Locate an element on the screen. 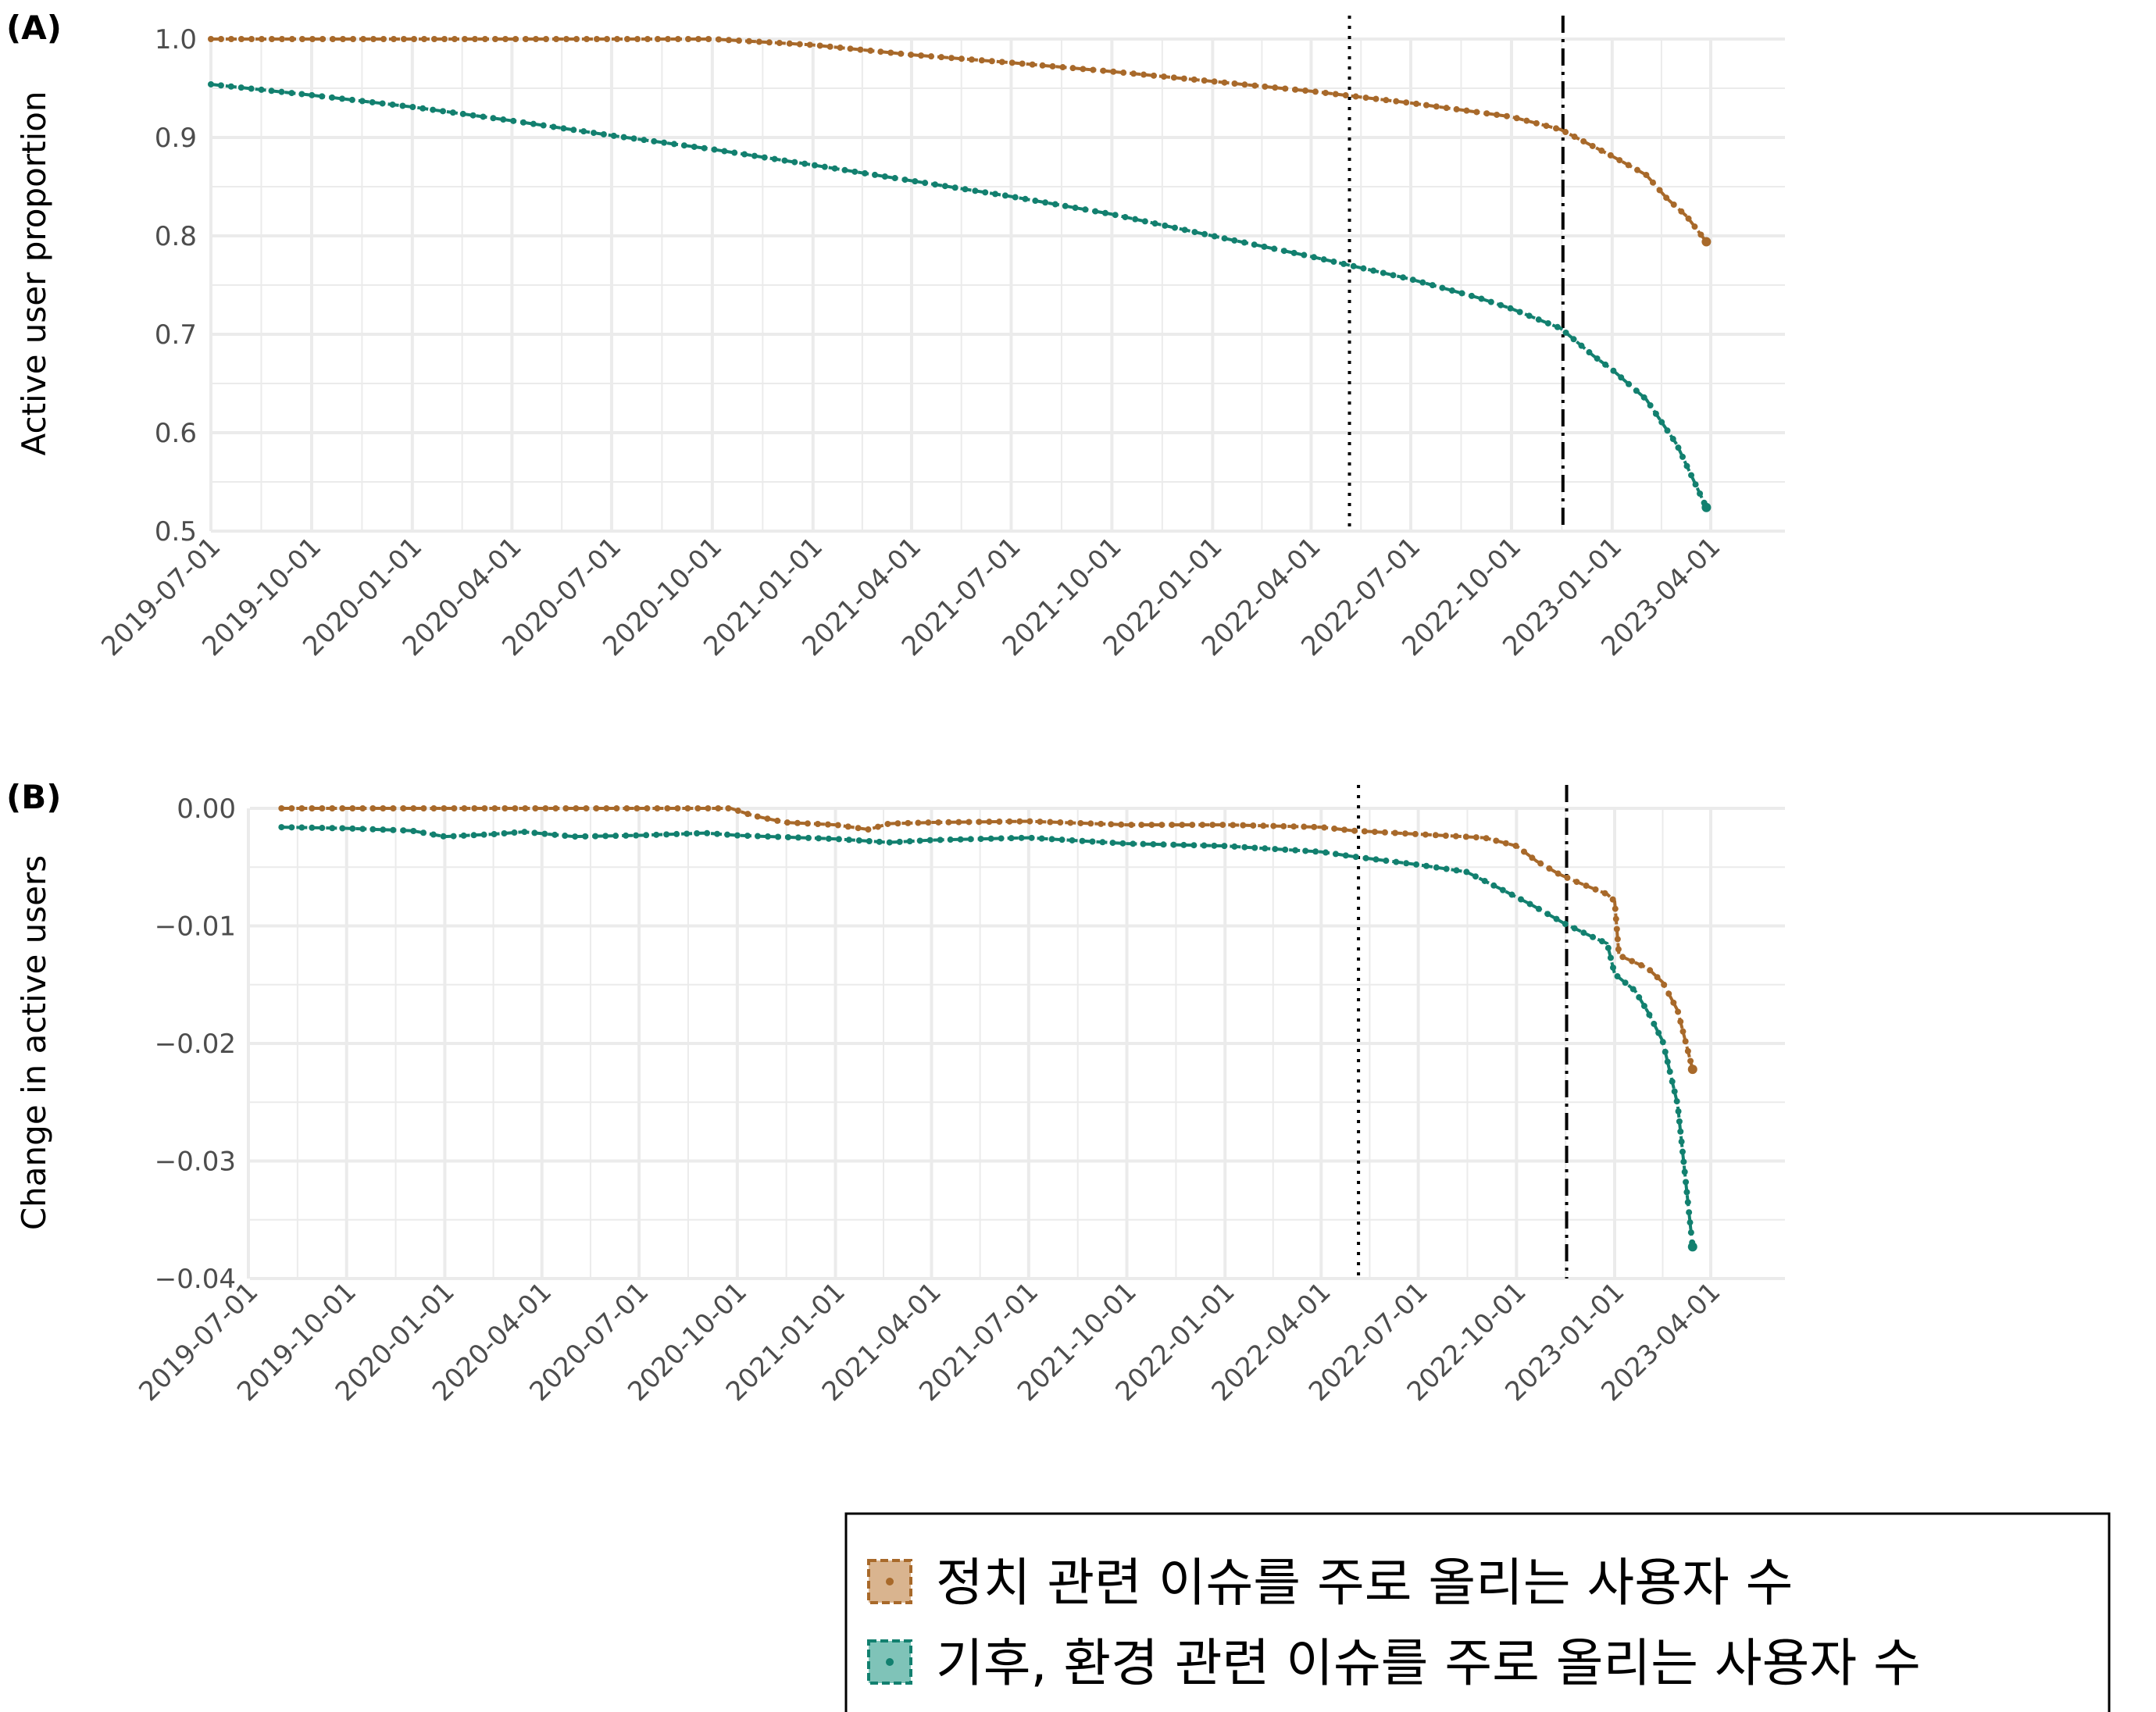 This screenshot has height=1712, width=2156. y-tick-label: 0.8 is located at coordinates (176, 236).